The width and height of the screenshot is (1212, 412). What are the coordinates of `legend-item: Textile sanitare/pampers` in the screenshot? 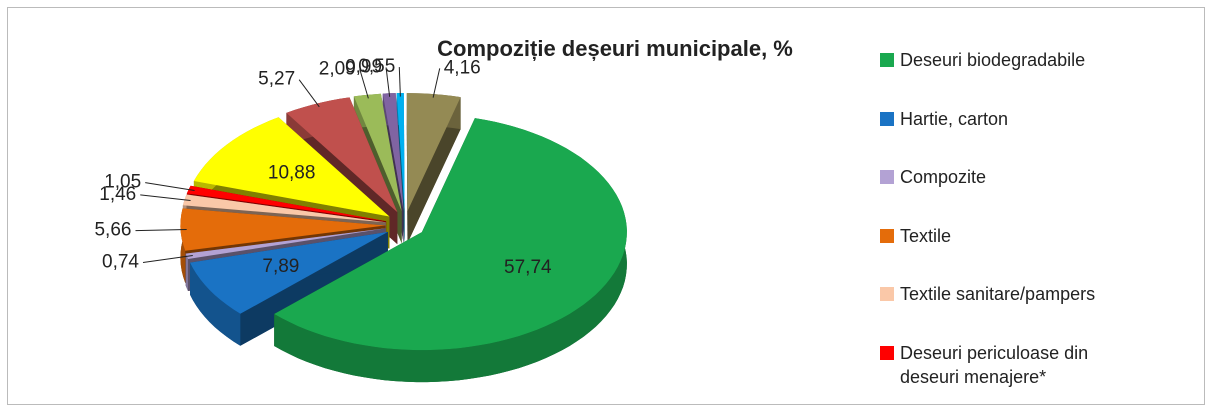 It's located at (1010, 311).